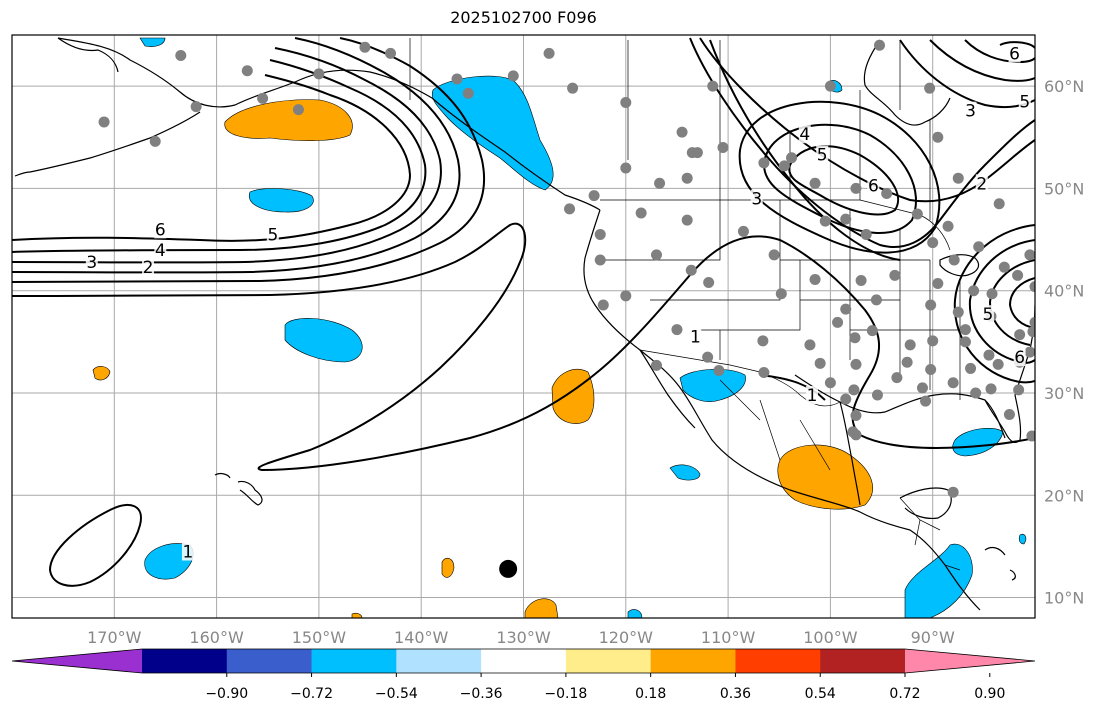 The width and height of the screenshot is (1105, 712). I want to click on colorbar-tick-label: −0.54, so click(396, 694).